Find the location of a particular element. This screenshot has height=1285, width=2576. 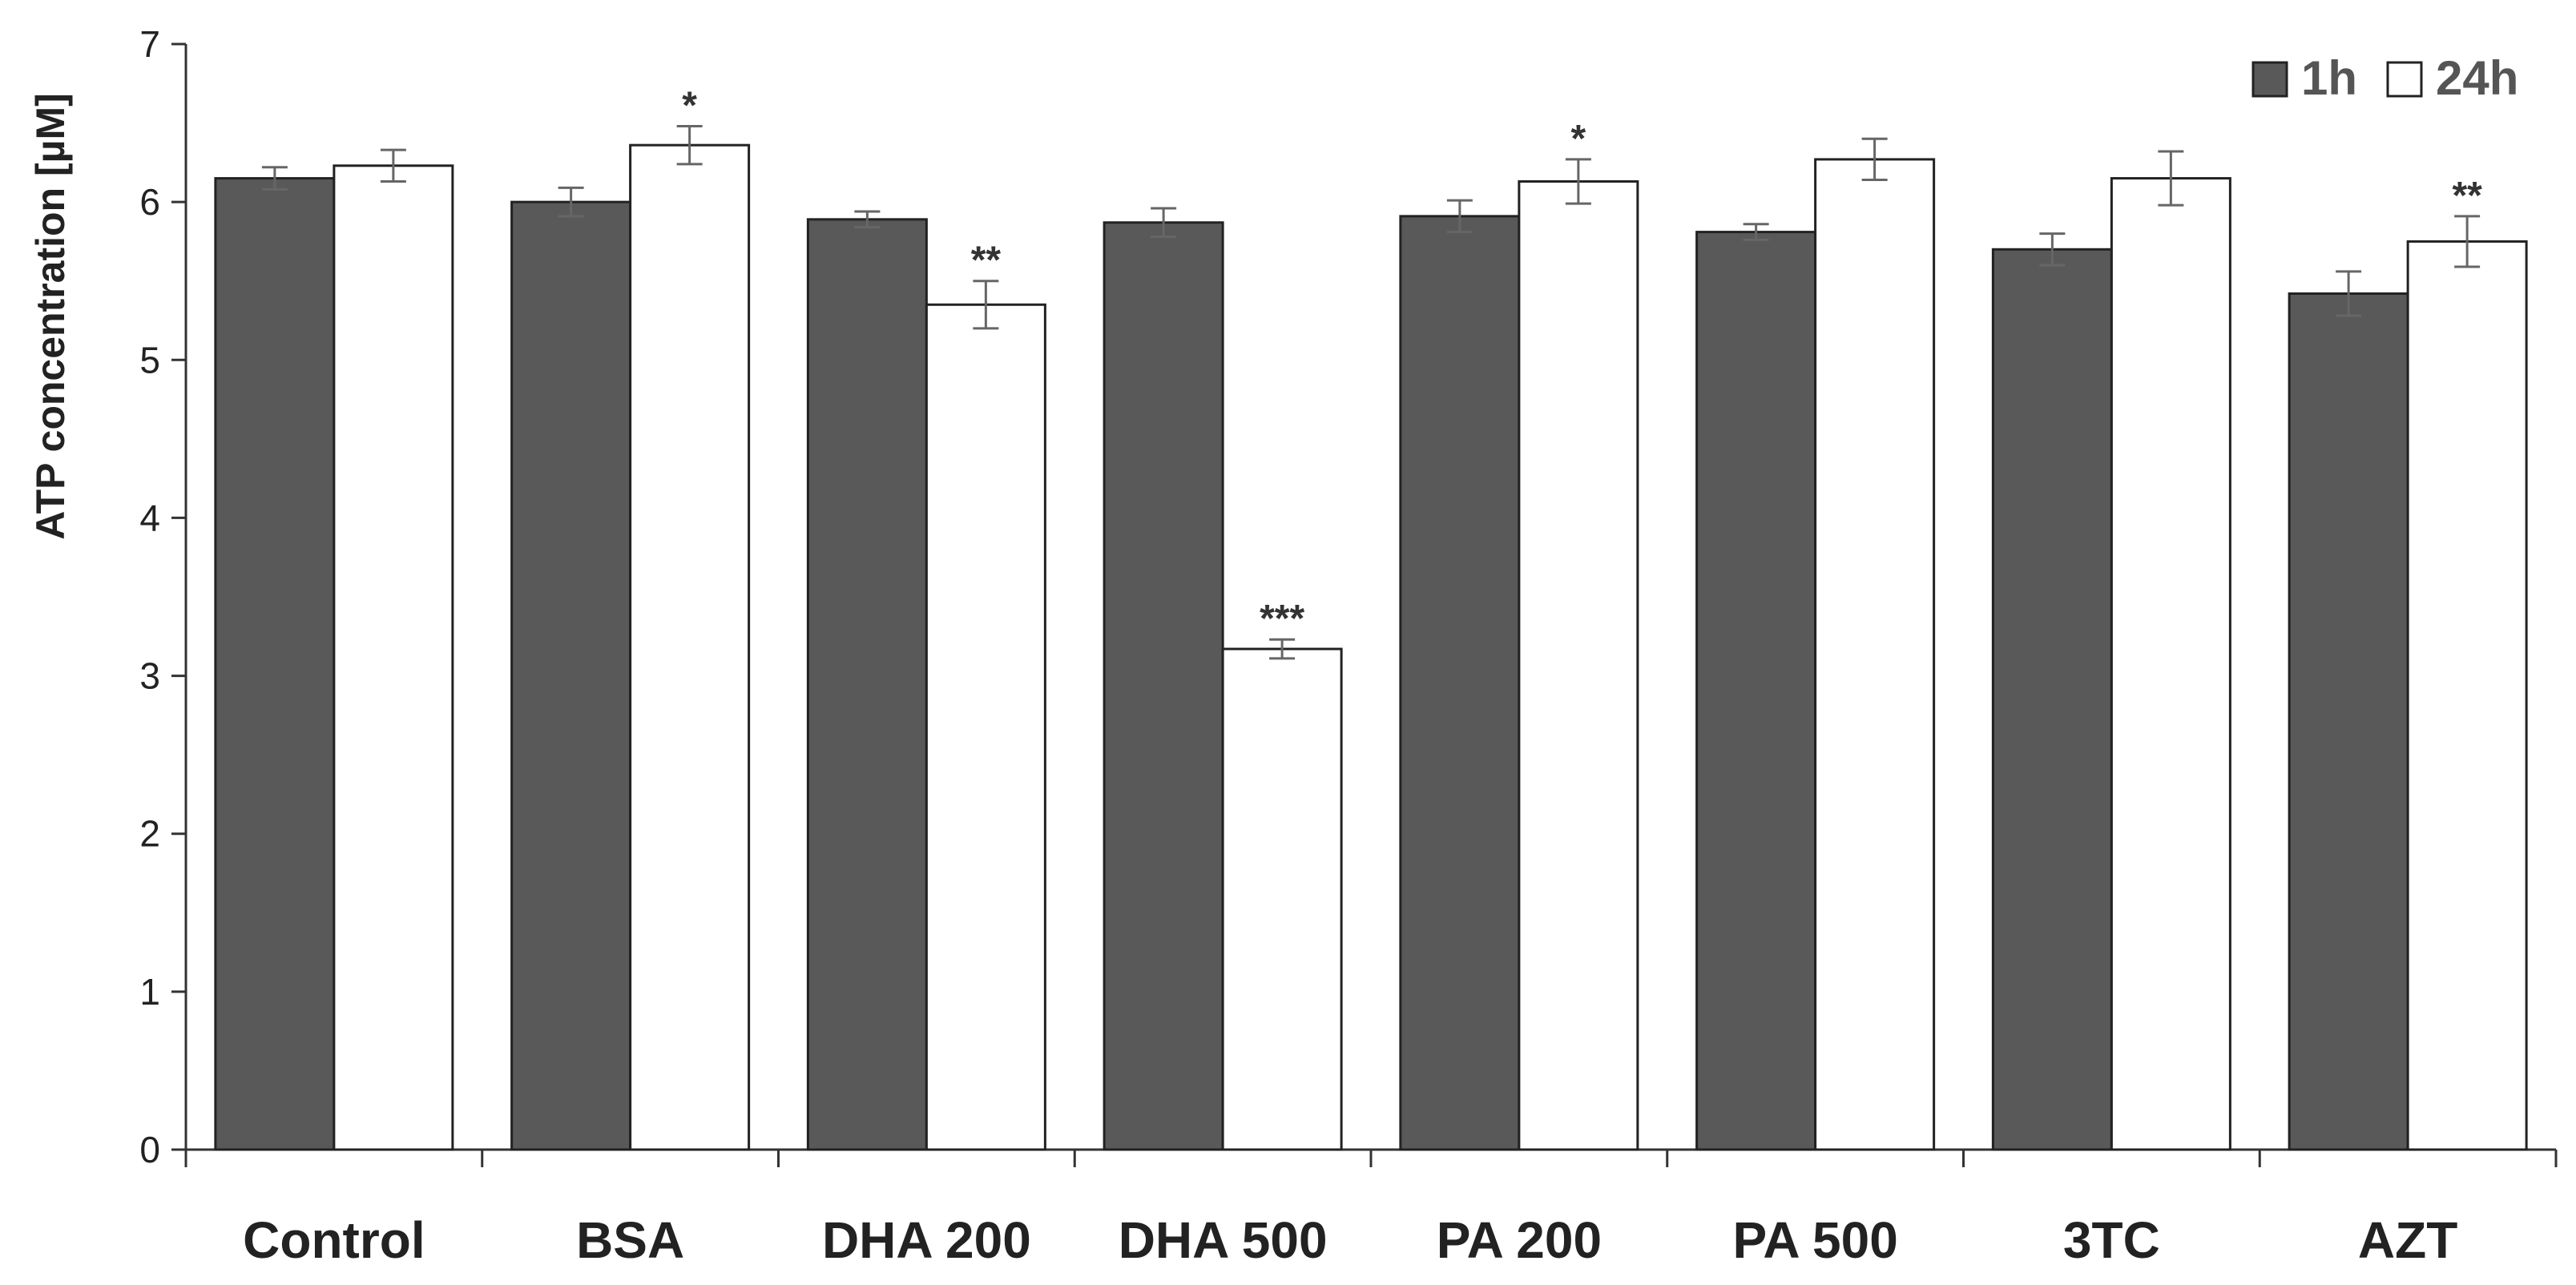

x-category-label: PA 500 is located at coordinates (1814, 1240).